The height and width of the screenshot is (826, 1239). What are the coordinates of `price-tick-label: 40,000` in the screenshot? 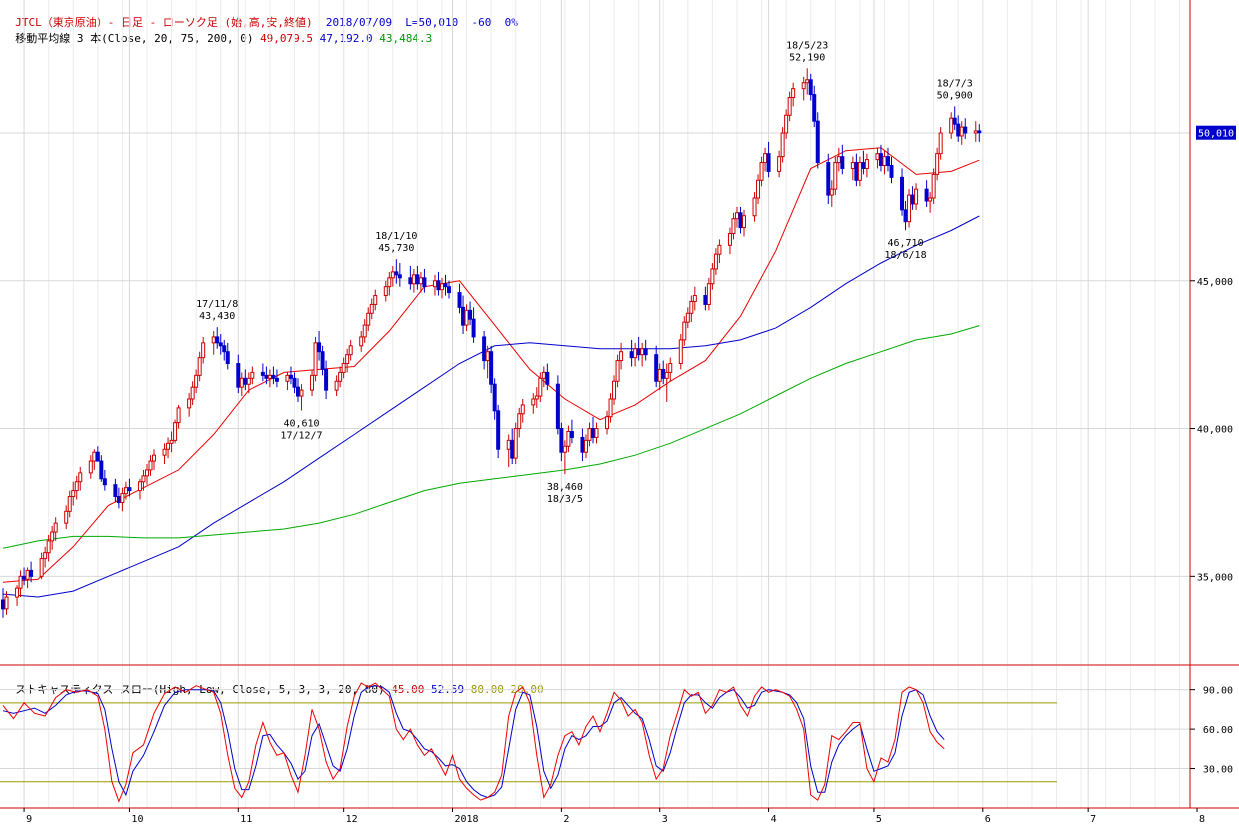 It's located at (1215, 430).